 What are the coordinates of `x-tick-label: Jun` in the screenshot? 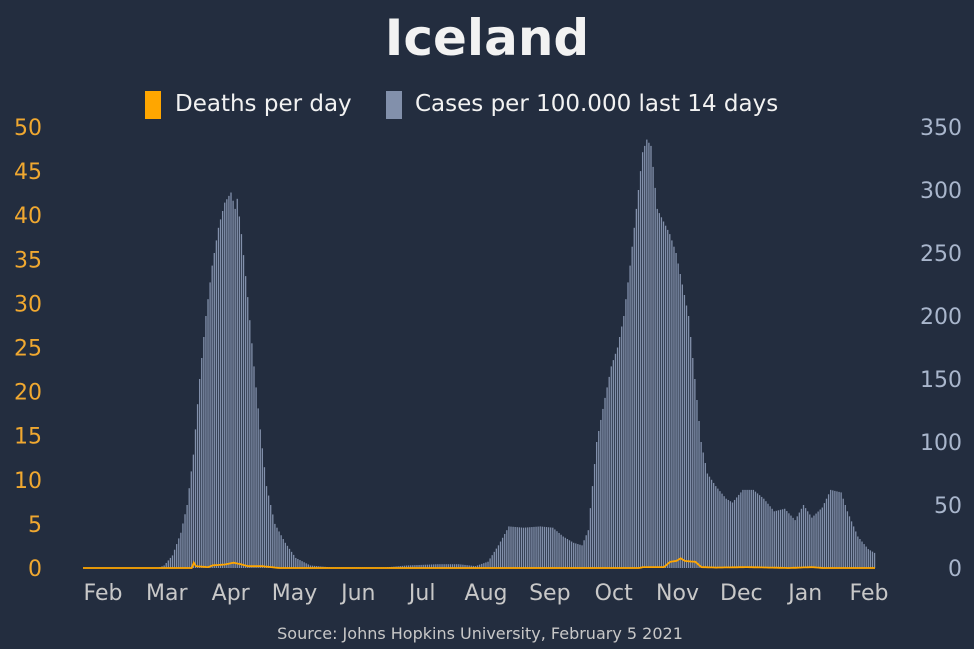 It's located at (357, 593).